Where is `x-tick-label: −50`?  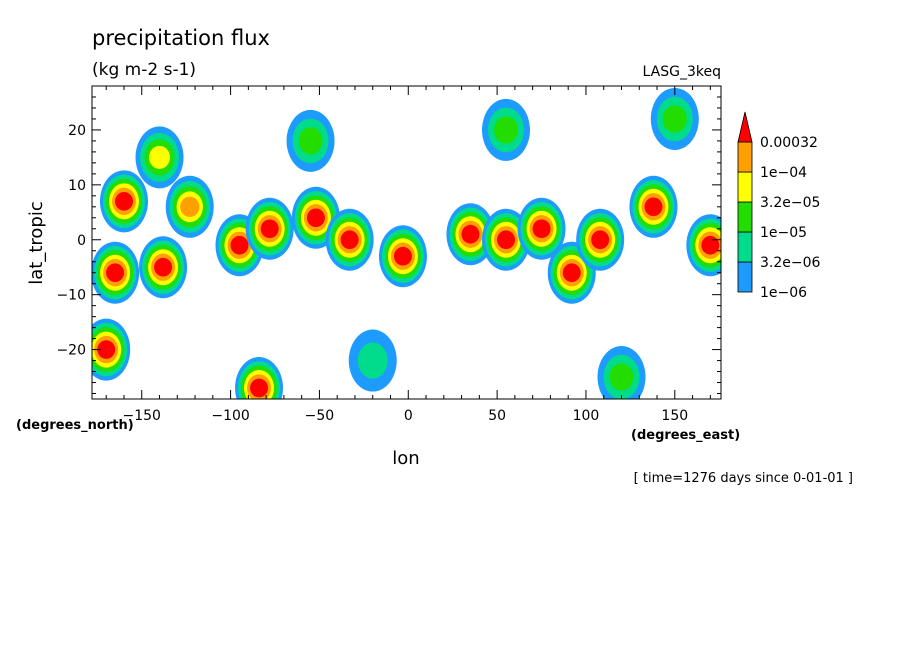
x-tick-label: −50 is located at coordinates (320, 416).